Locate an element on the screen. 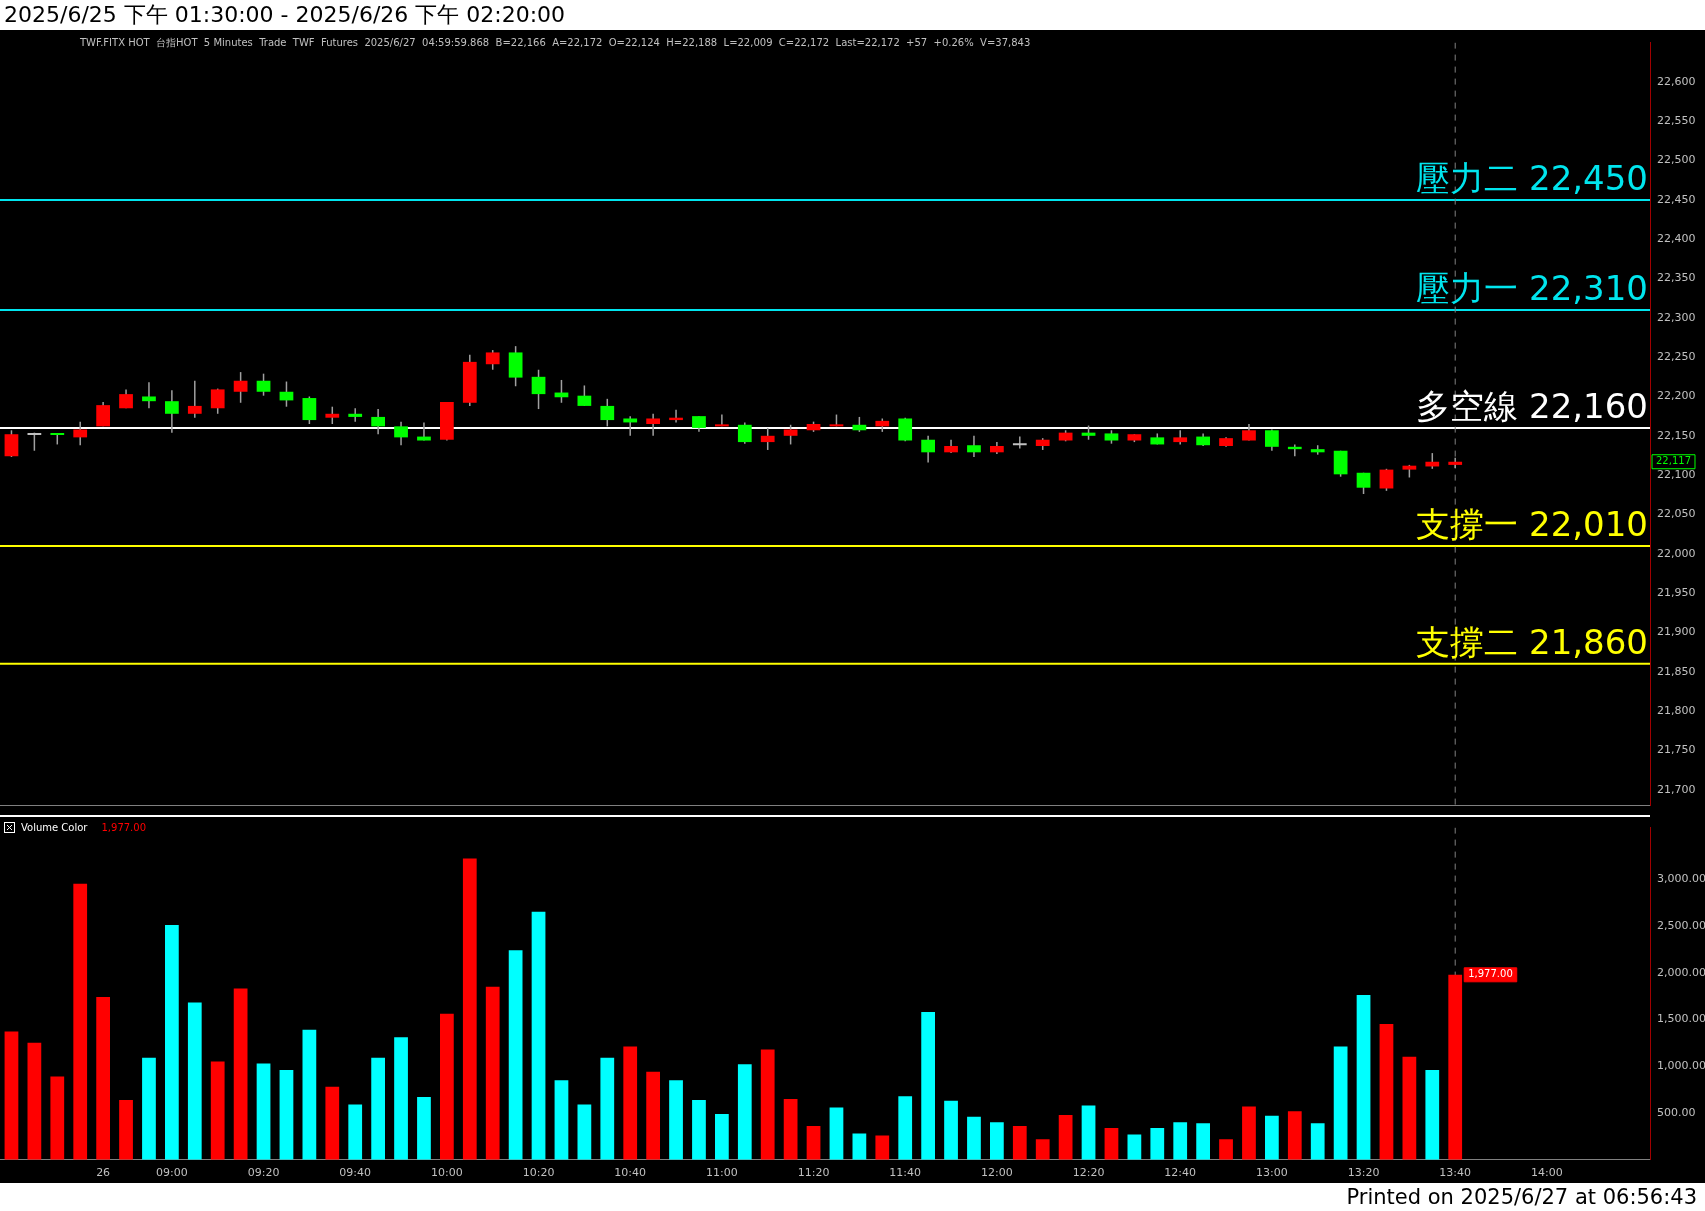  y-tick-label: 22,100 is located at coordinates (1676, 474).